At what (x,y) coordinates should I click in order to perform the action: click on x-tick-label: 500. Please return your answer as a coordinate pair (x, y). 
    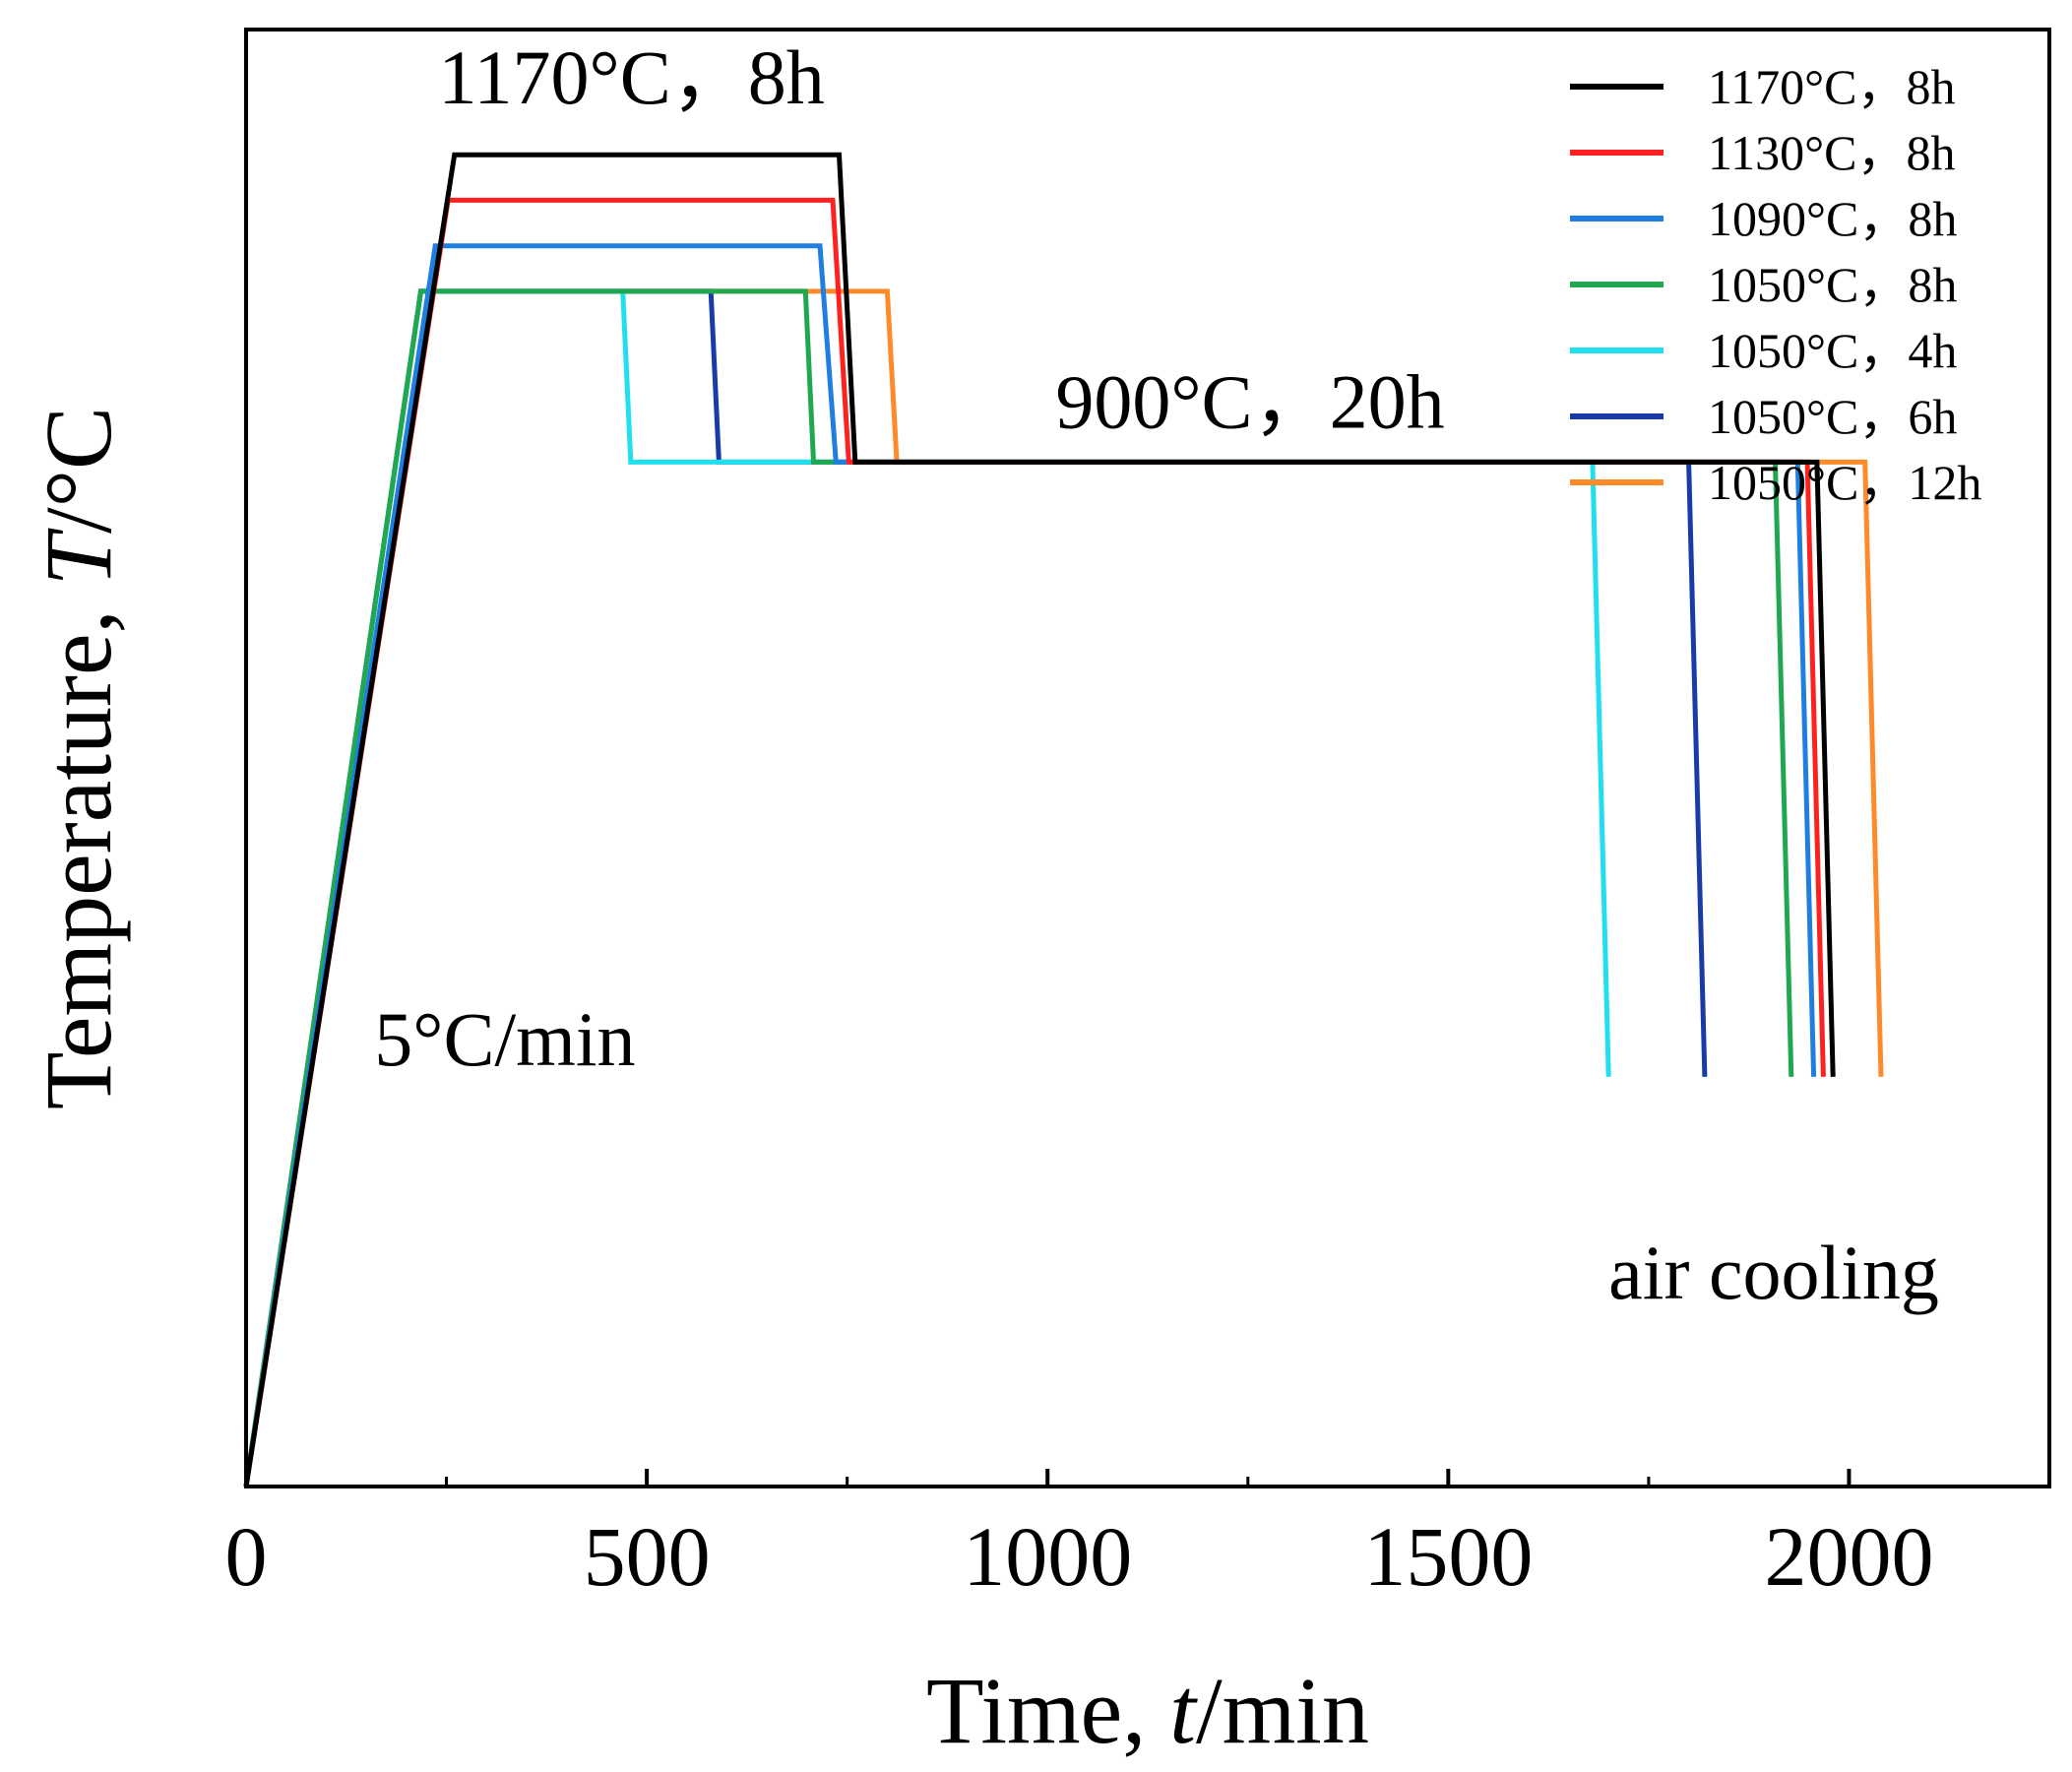
    Looking at the image, I should click on (647, 1556).